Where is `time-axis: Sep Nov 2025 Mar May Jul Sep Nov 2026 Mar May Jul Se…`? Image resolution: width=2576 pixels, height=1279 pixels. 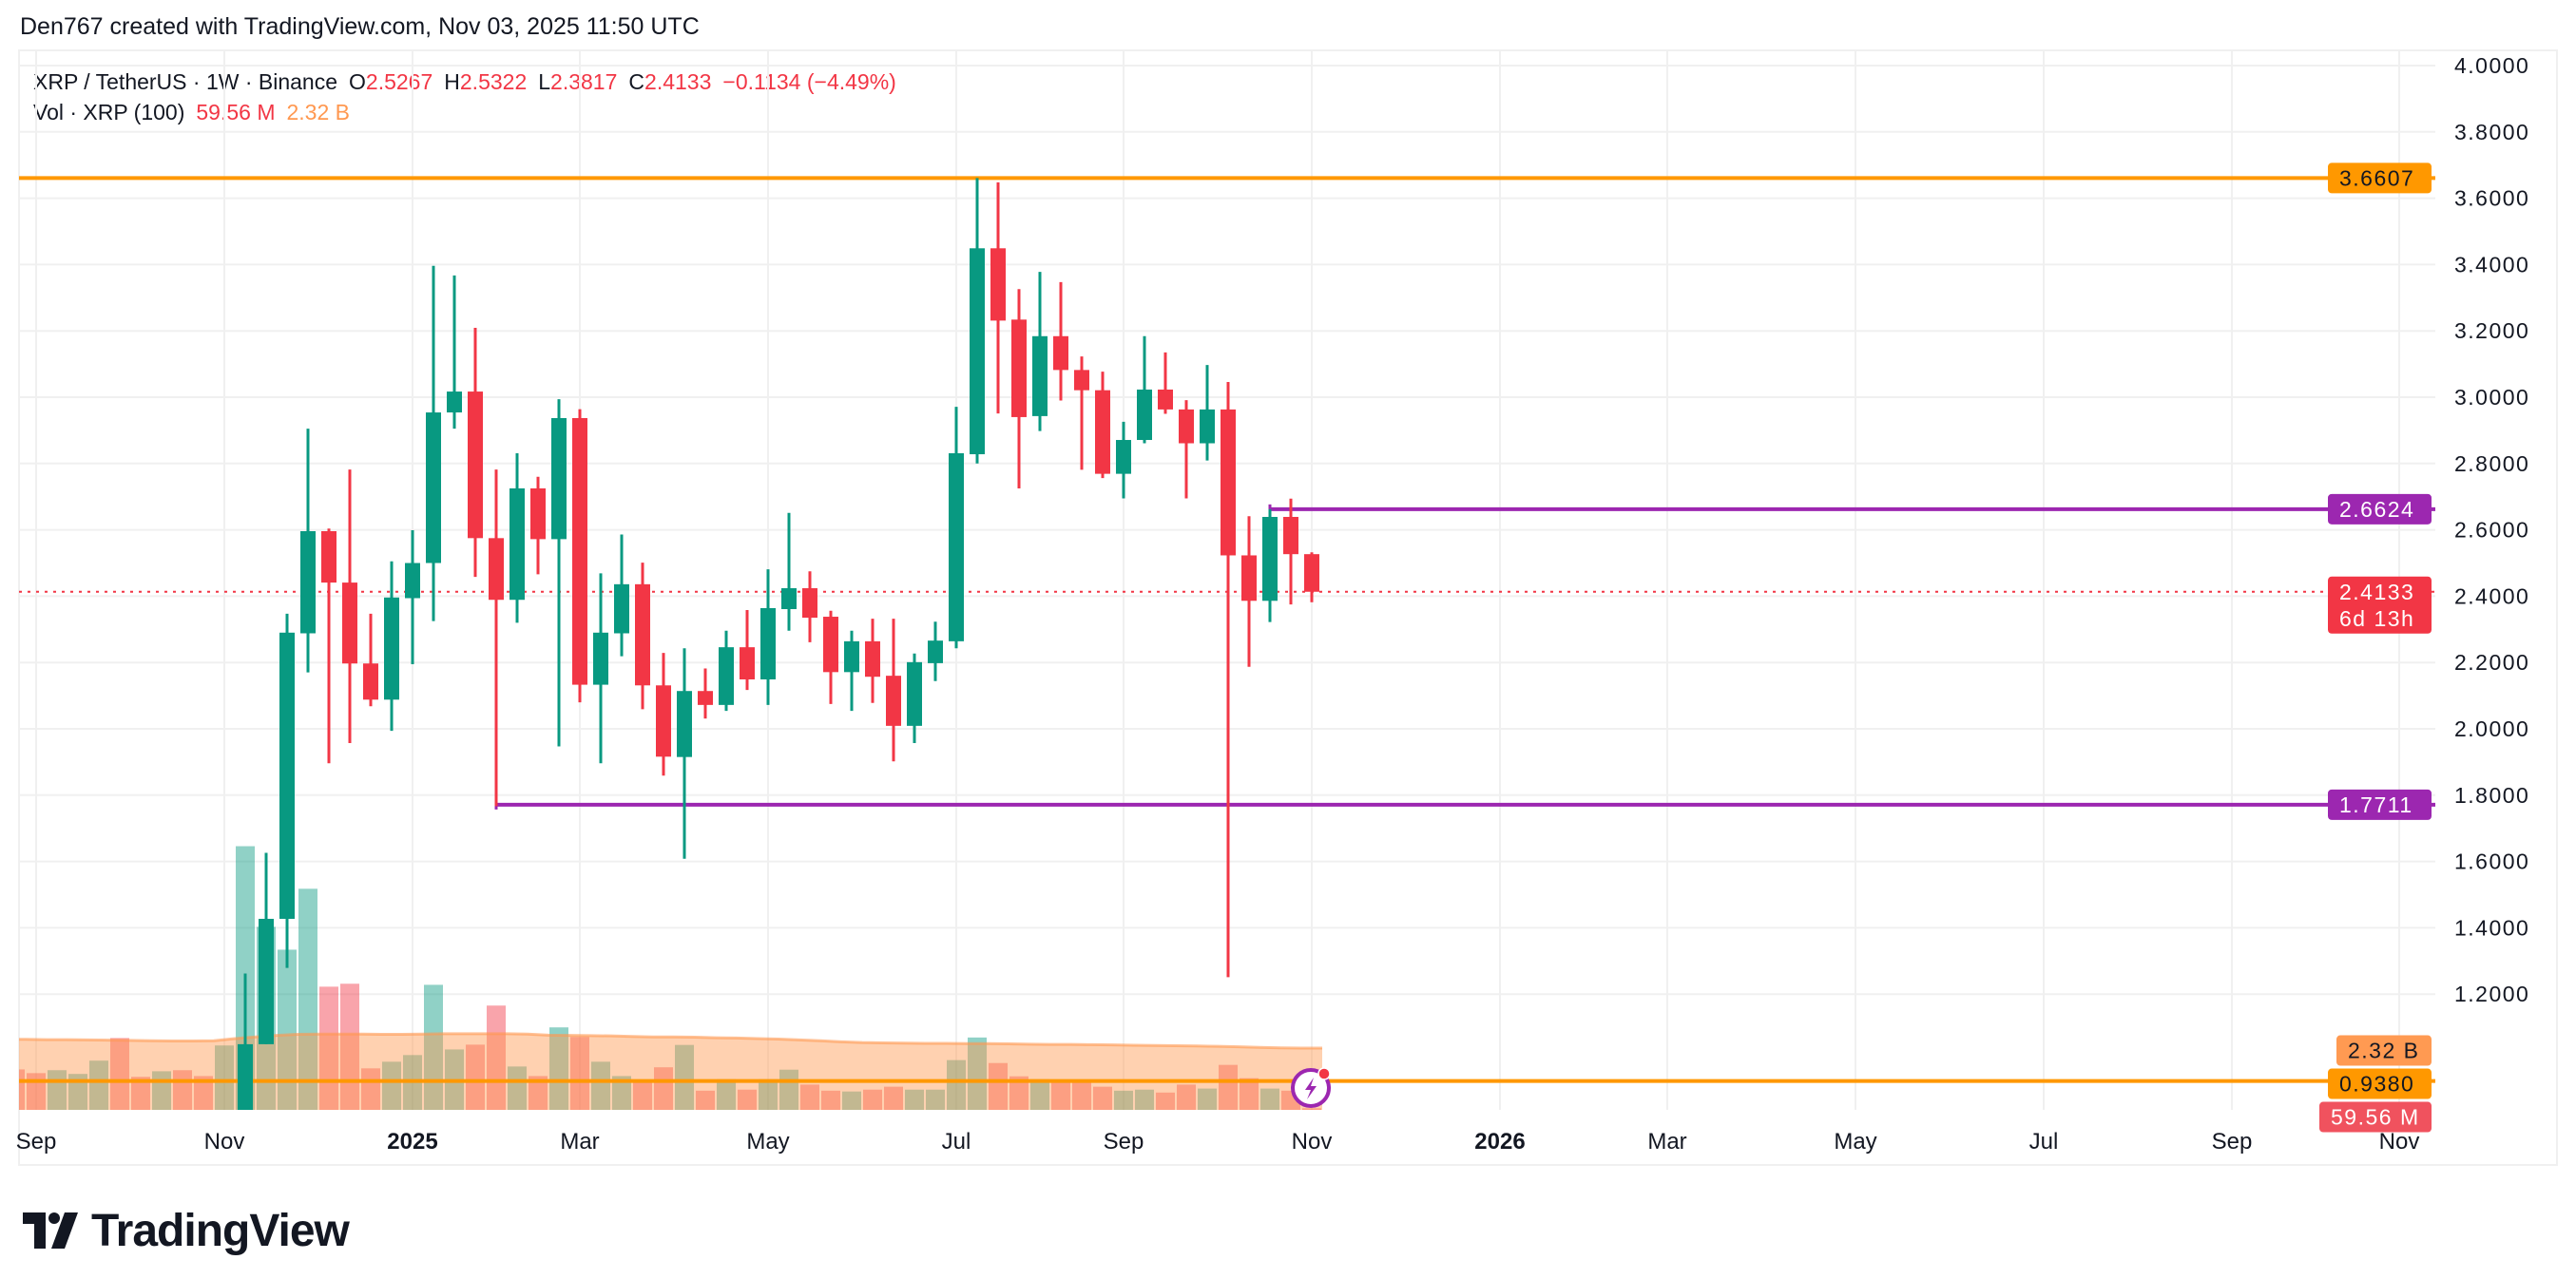 time-axis: Sep Nov 2025 Mar May Jul Sep Nov 2026 Mar May Jul Se… is located at coordinates (1218, 1142).